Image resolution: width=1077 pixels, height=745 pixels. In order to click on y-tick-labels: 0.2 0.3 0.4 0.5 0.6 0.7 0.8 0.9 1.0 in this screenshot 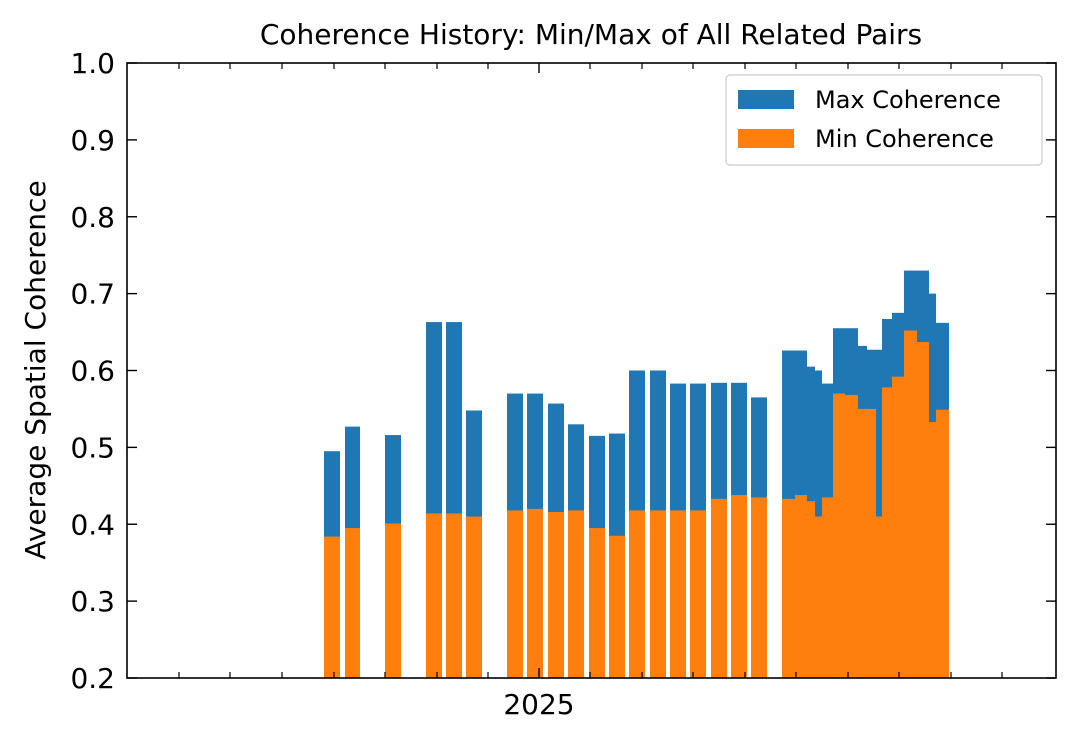, I will do `click(92, 371)`.